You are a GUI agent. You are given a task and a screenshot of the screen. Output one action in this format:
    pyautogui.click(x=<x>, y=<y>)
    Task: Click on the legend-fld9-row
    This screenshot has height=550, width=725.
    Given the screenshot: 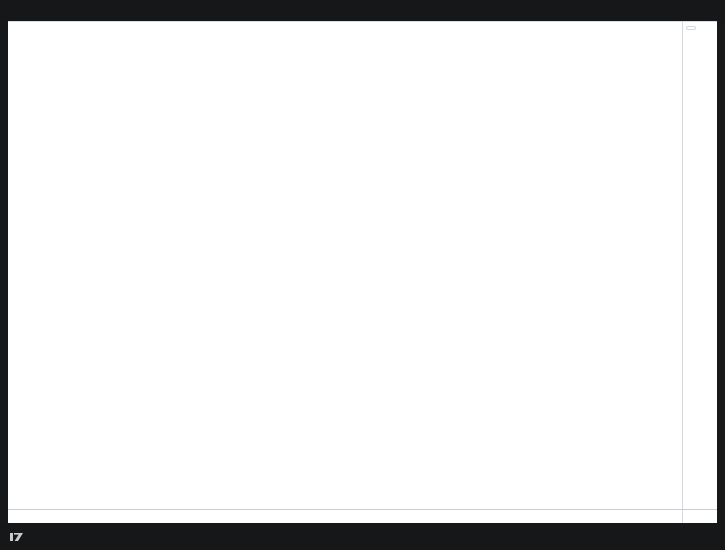 What is the action you would take?
    pyautogui.click(x=23, y=66)
    